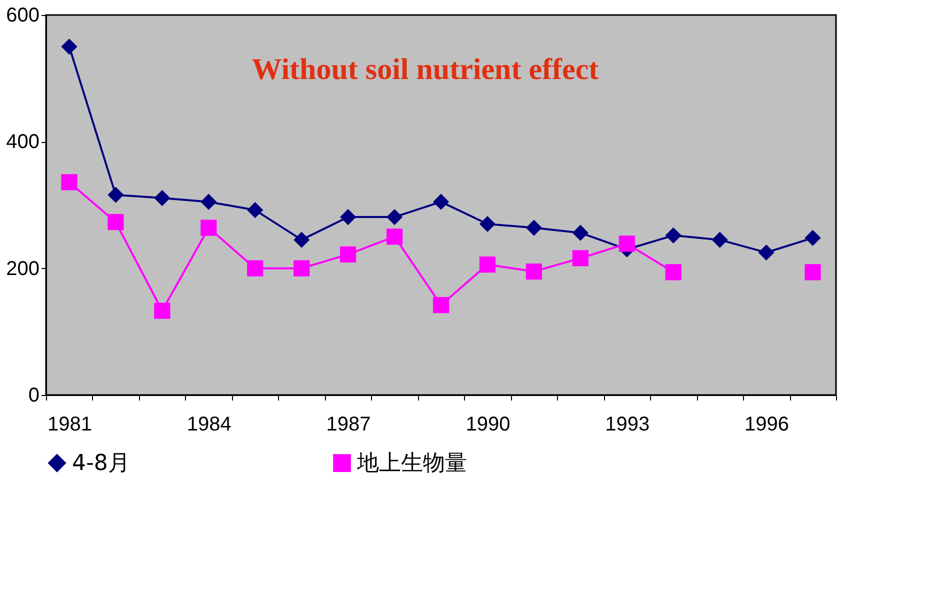  I want to click on x-tick-label: 1990, so click(488, 425).